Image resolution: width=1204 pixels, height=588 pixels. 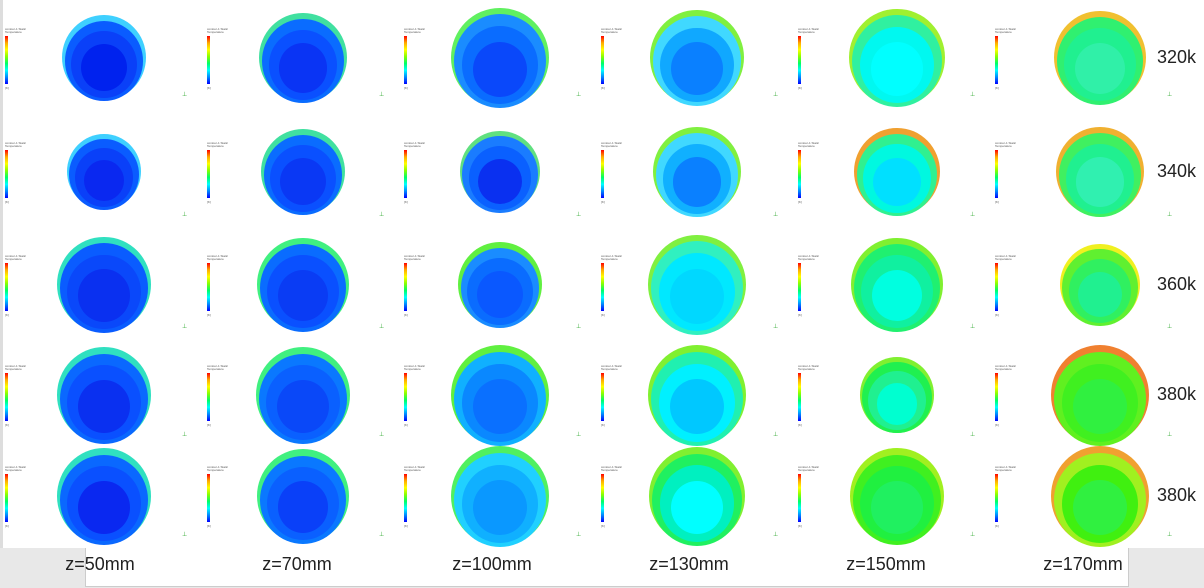 What do you see at coordinates (886, 564) in the screenshot?
I see `column-label: z=150mm` at bounding box center [886, 564].